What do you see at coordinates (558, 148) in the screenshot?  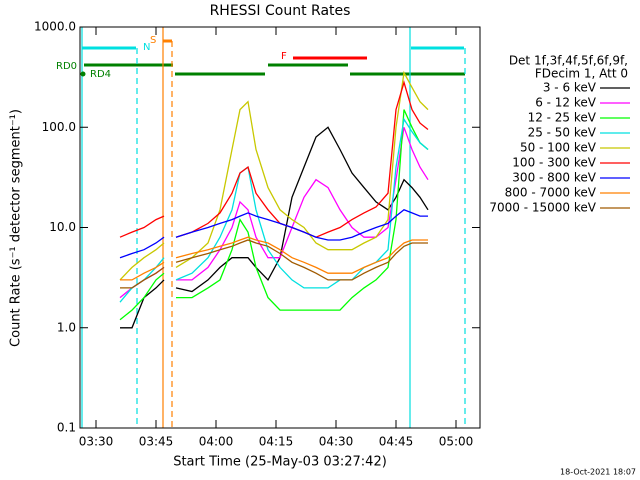 I see `legend-label: 50 - 100 keV` at bounding box center [558, 148].